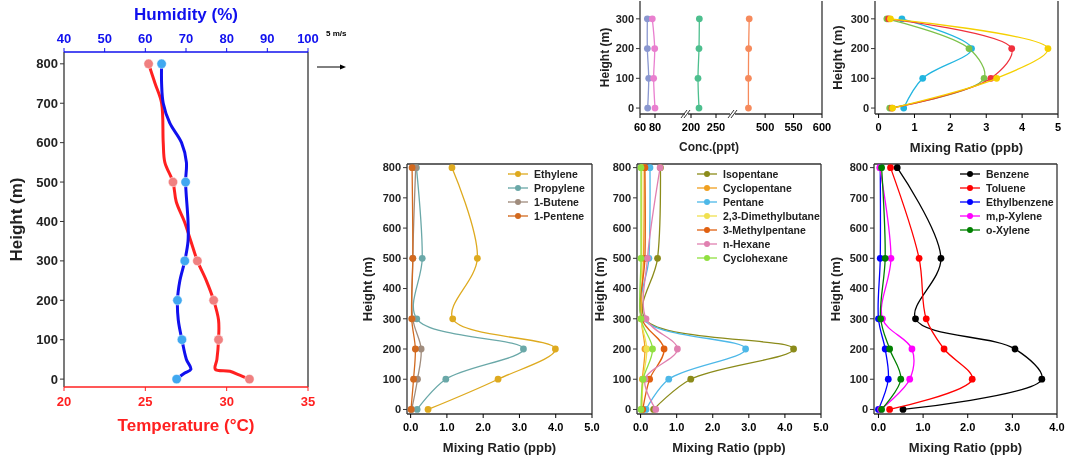 This screenshot has height=463, width=1067. I want to click on x-tick-label: 30, so click(226, 401).